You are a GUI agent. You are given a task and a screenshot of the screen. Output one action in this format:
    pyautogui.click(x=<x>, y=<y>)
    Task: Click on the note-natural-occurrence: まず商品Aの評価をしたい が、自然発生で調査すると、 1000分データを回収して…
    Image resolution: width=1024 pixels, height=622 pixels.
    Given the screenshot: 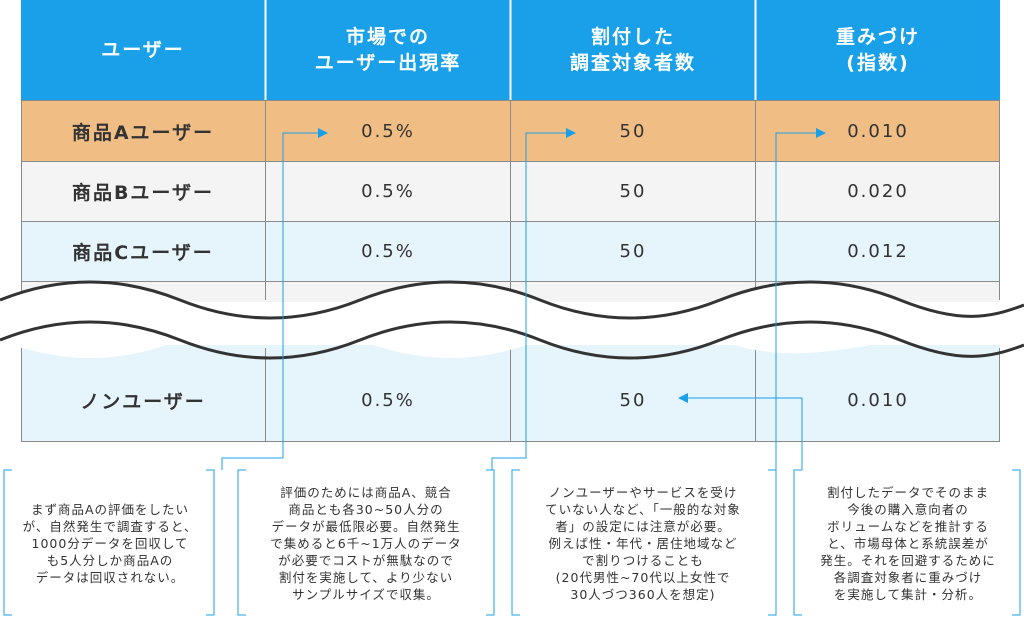 What is the action you would take?
    pyautogui.click(x=110, y=543)
    